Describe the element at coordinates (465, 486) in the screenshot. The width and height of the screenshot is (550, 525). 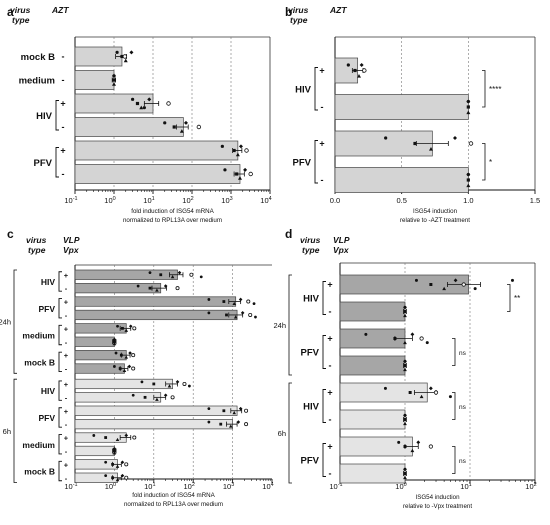
I see `x-tick-label: 10¹` at that location.